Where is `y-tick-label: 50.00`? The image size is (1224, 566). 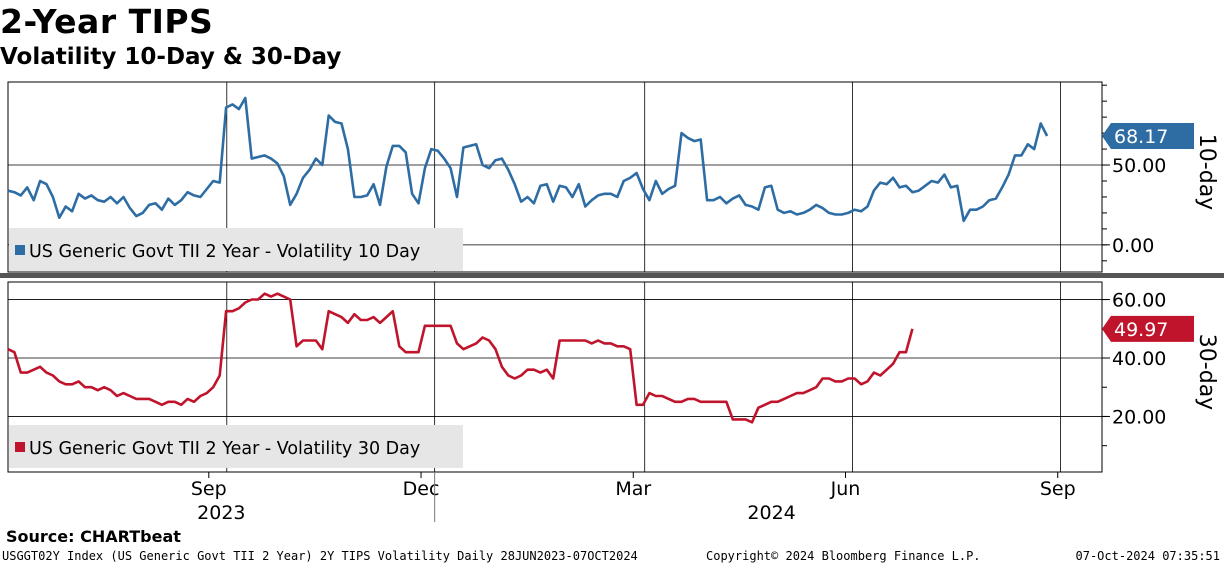 y-tick-label: 50.00 is located at coordinates (1139, 166).